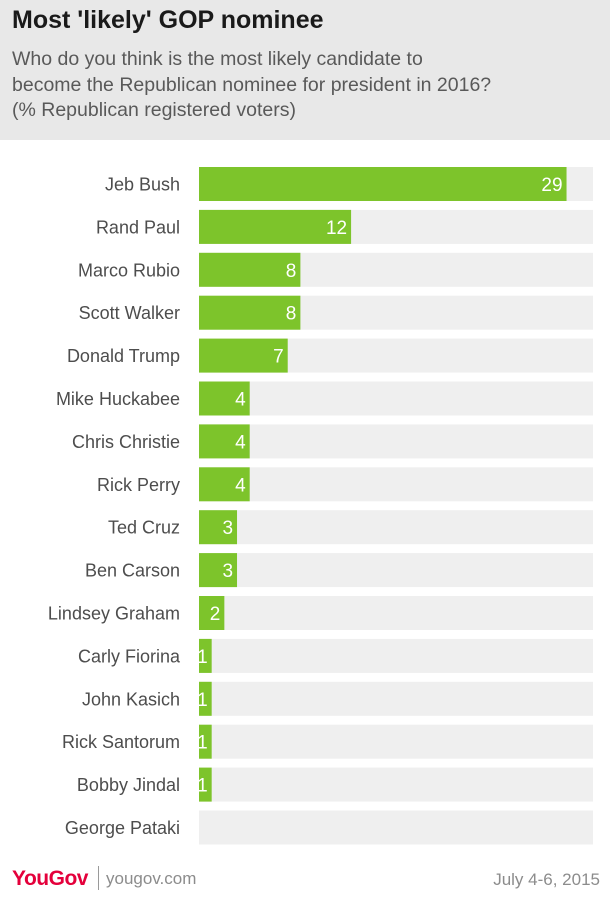  What do you see at coordinates (383, 184) in the screenshot?
I see `bar-jeb-bush` at bounding box center [383, 184].